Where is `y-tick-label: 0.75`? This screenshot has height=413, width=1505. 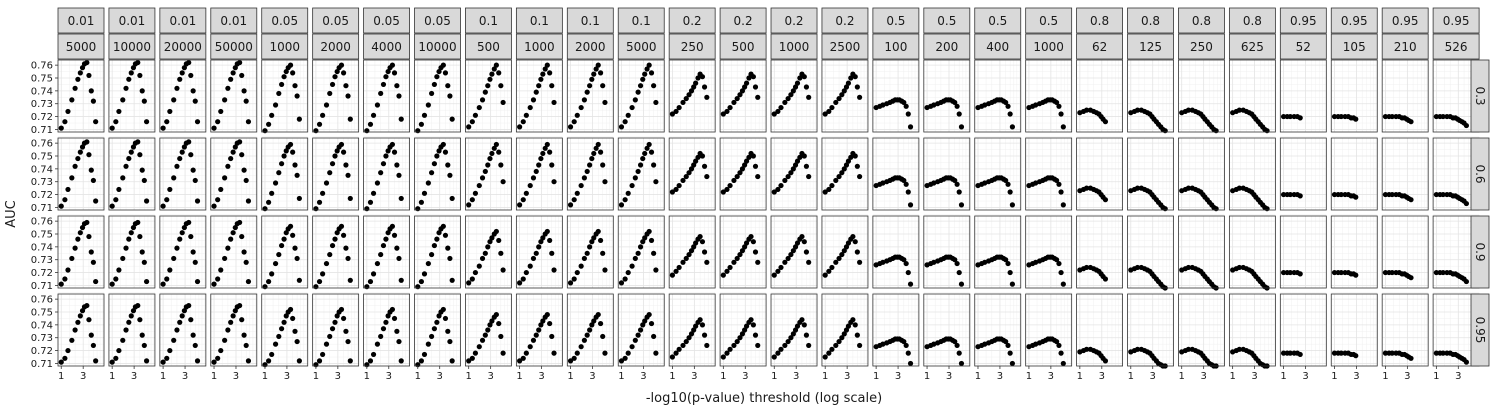 y-tick-label: 0.75 is located at coordinates (42, 235).